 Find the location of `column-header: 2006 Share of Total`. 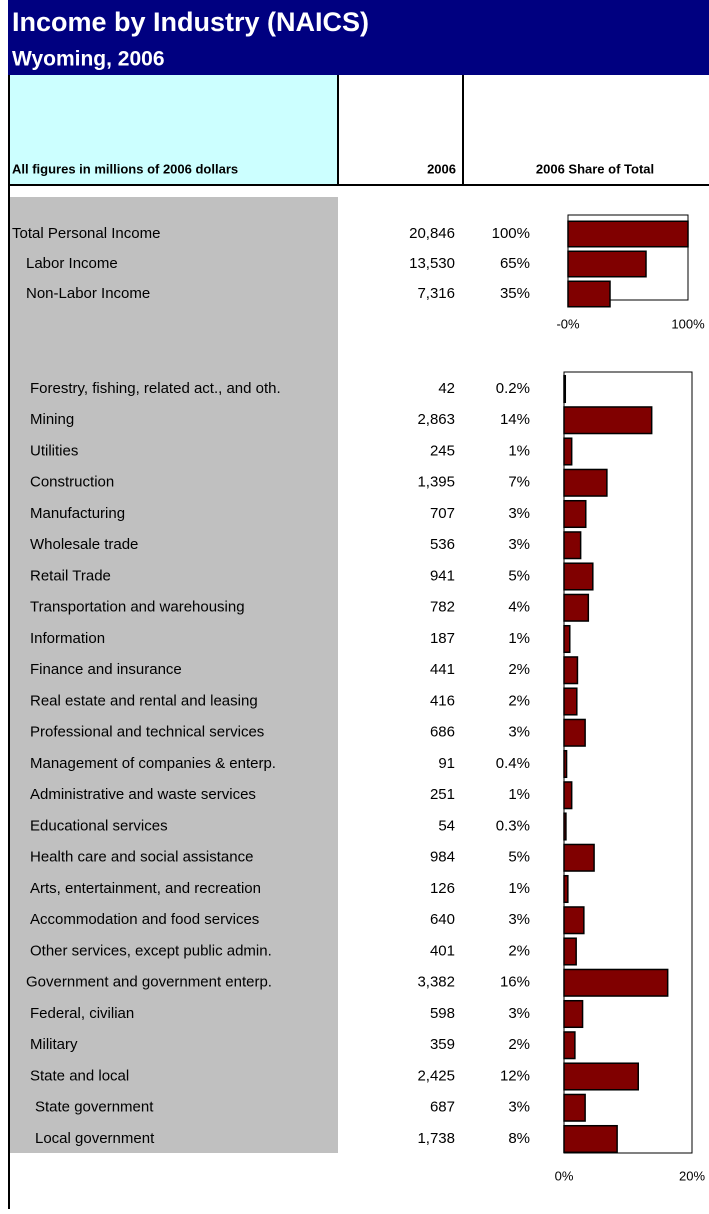

column-header: 2006 Share of Total is located at coordinates (595, 168).